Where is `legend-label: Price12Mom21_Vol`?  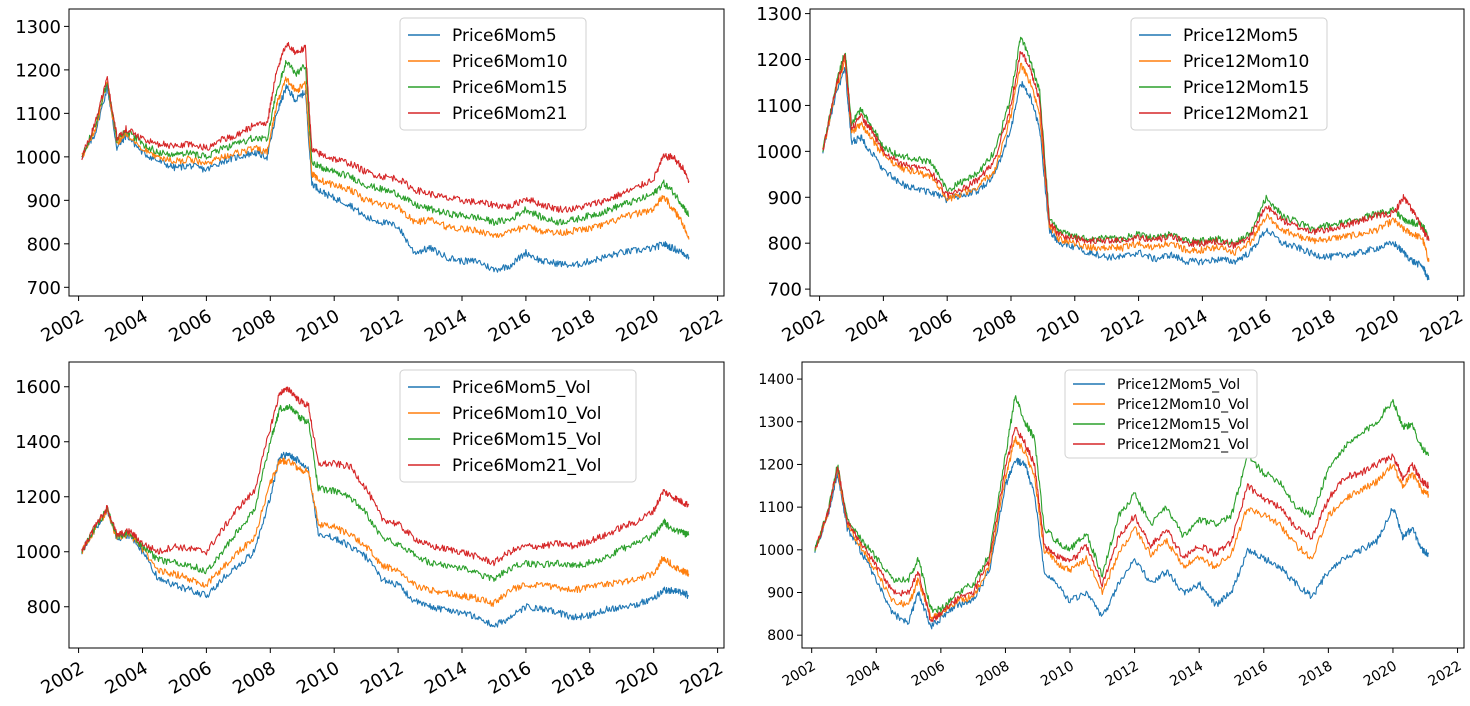
legend-label: Price12Mom21_Vol is located at coordinates (1183, 445).